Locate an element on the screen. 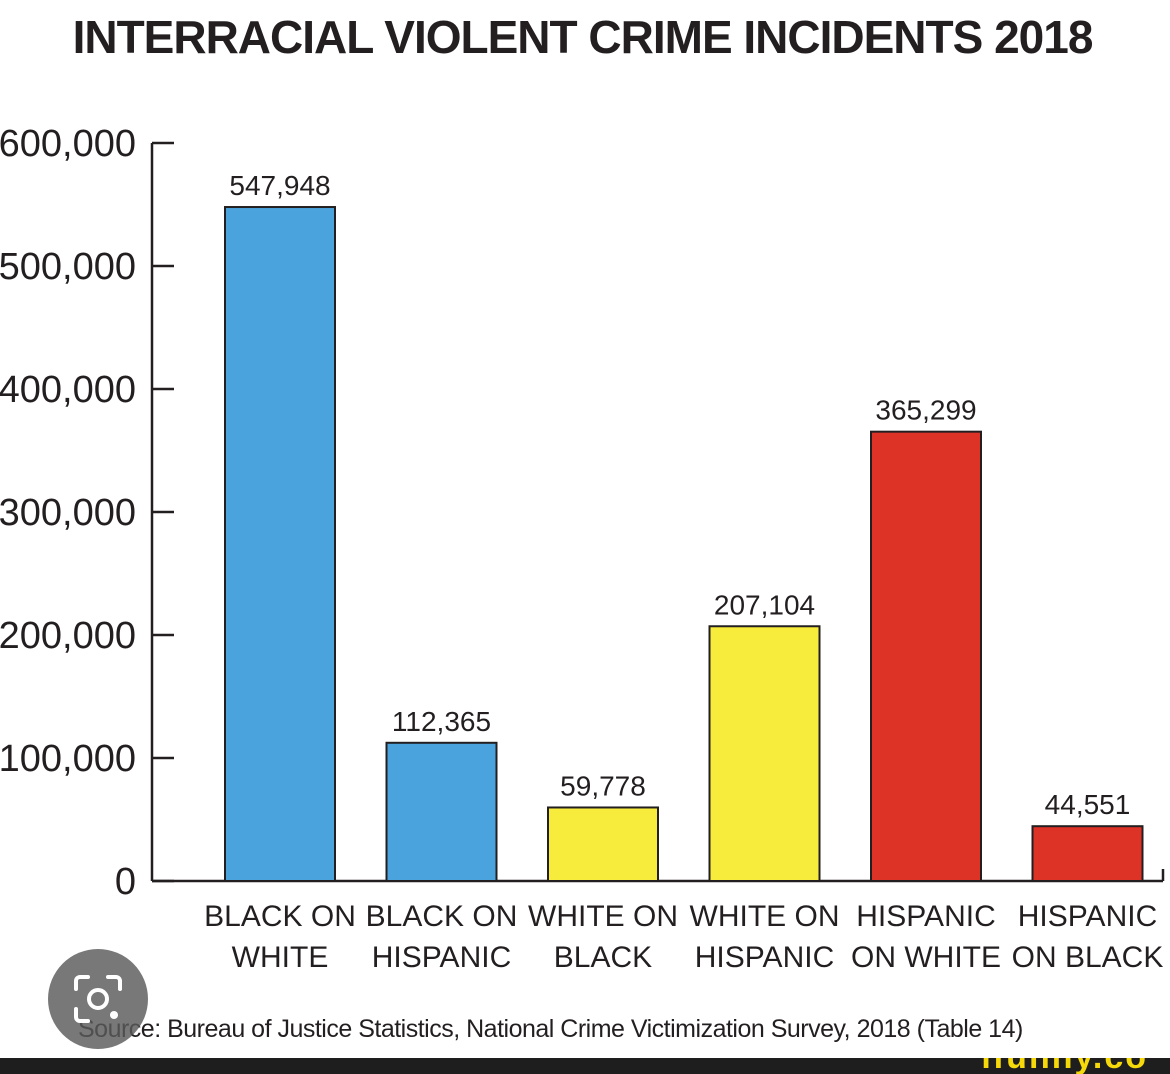  data-label: 365,299 is located at coordinates (925, 410).